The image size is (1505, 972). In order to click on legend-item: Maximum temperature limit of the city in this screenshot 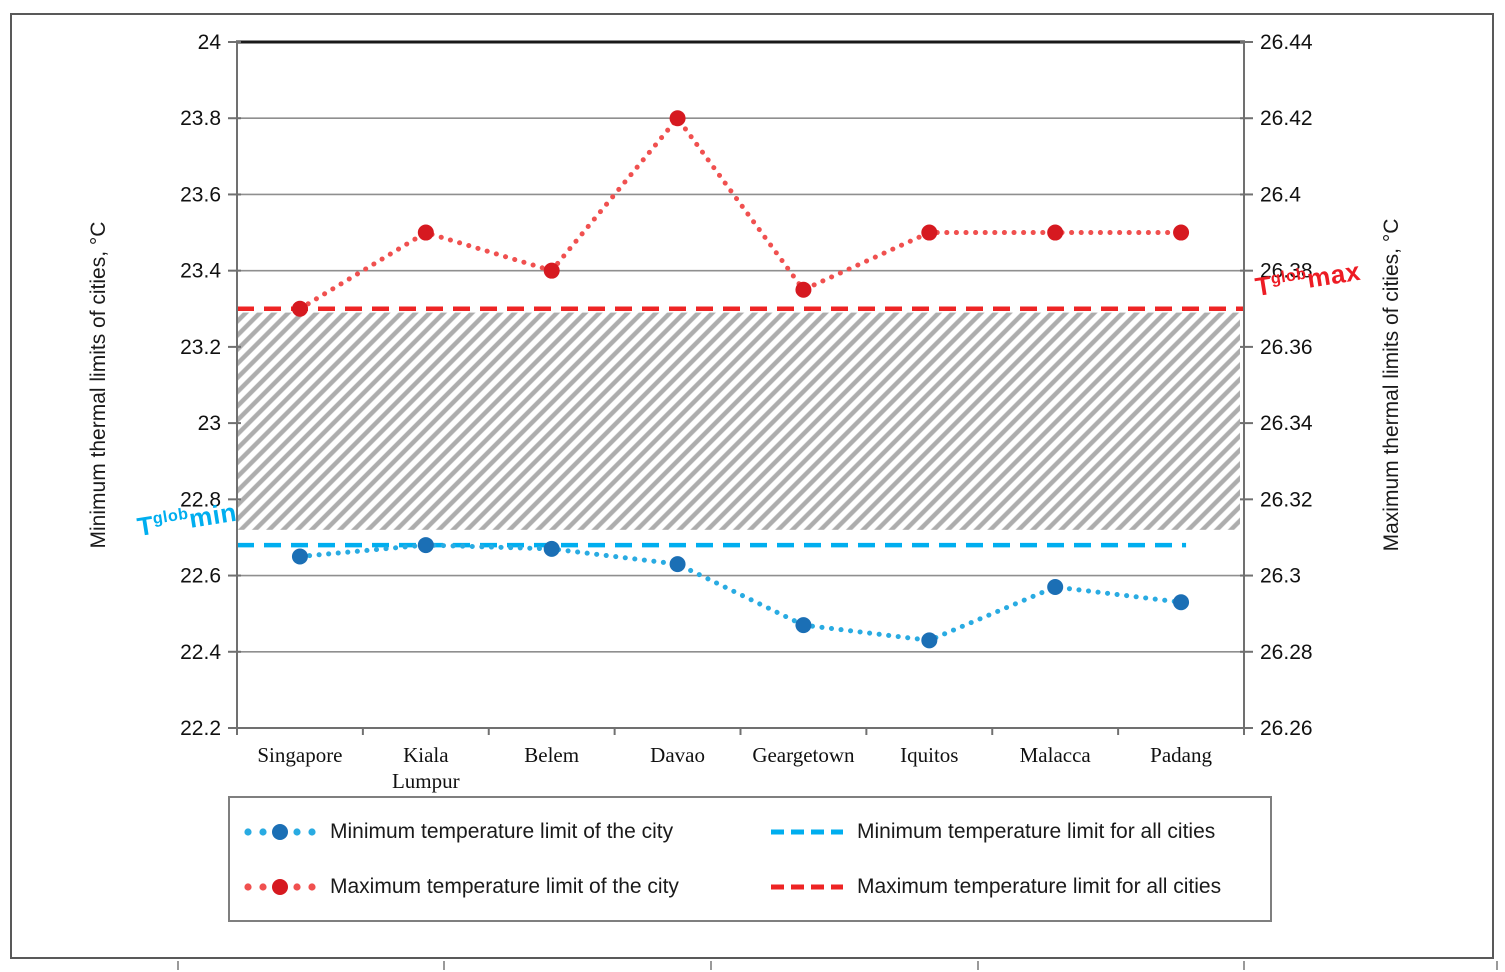, I will do `click(505, 887)`.